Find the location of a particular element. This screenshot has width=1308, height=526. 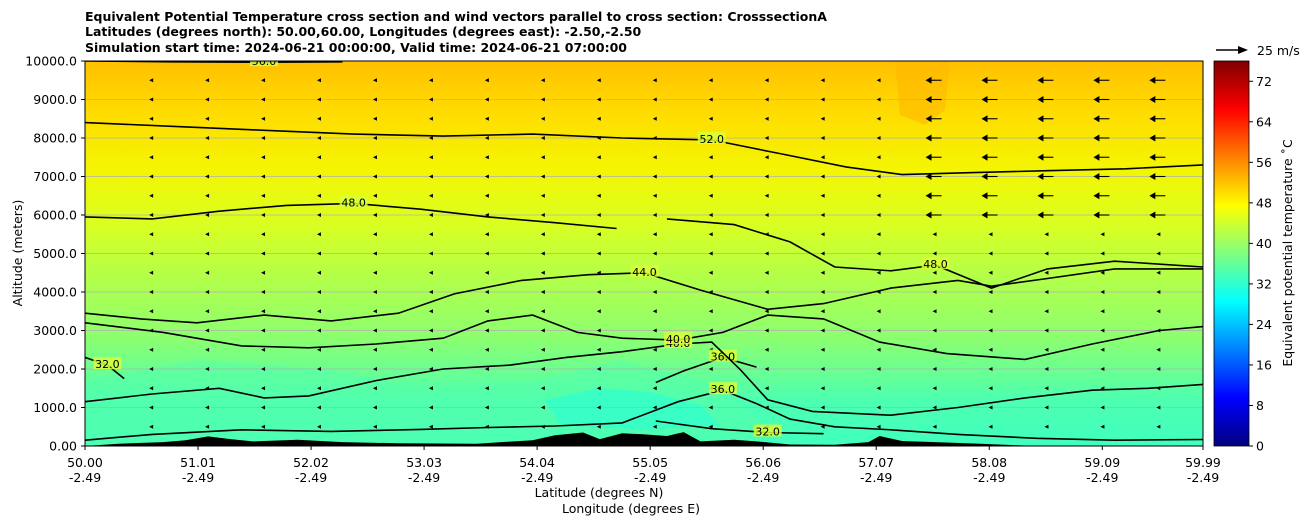

y-tick-label: 9000.0 is located at coordinates (55, 99).